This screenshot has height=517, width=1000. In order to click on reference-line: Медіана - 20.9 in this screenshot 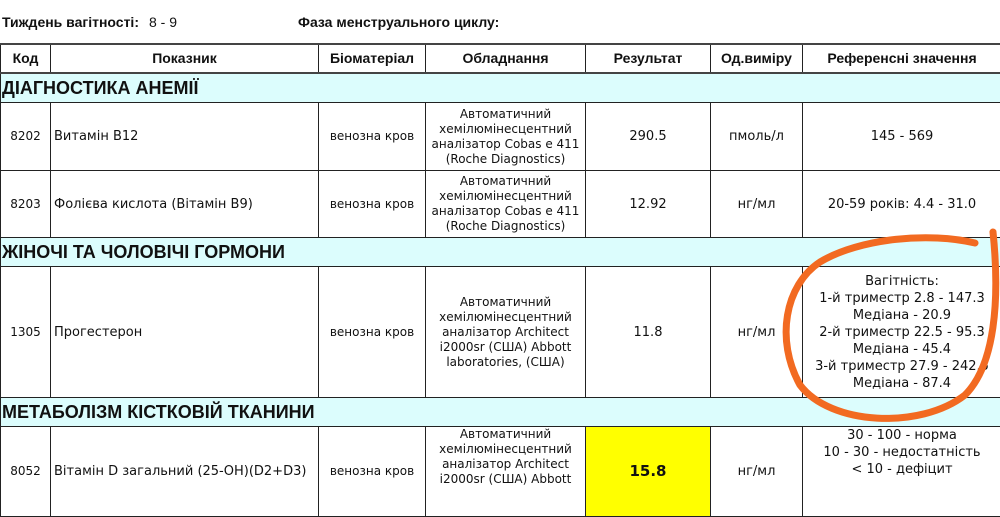, I will do `click(902, 315)`.